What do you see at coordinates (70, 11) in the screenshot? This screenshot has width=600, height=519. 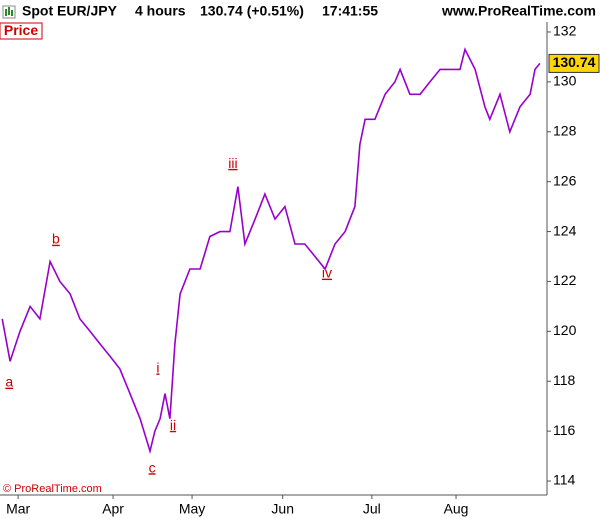 I see `title: Spot EUR/JPY` at bounding box center [70, 11].